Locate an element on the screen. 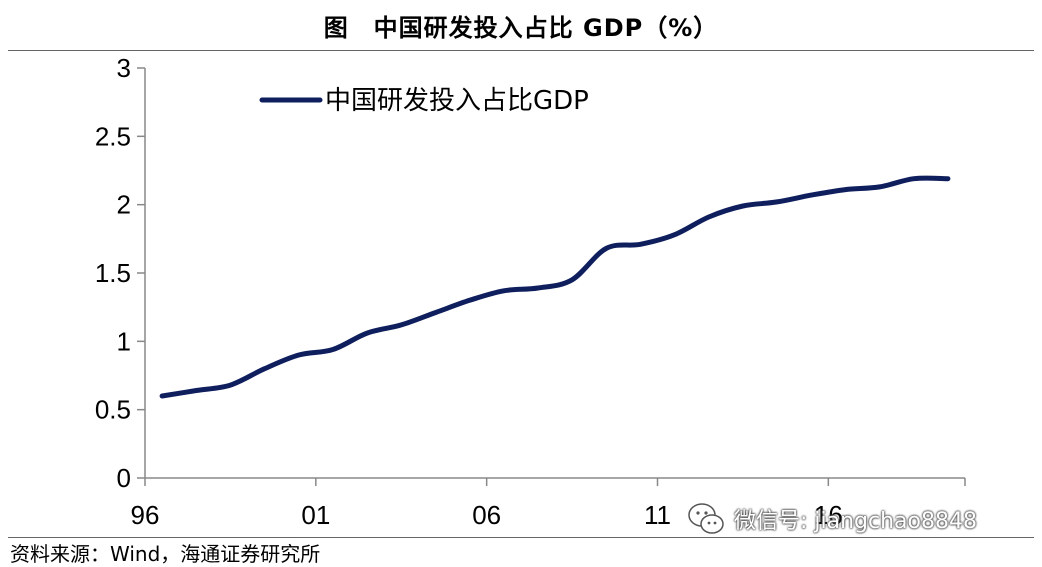 The image size is (1042, 567). y-axis: 0 0.5 1 1.5 2 2.5 3 is located at coordinates (120, 273).